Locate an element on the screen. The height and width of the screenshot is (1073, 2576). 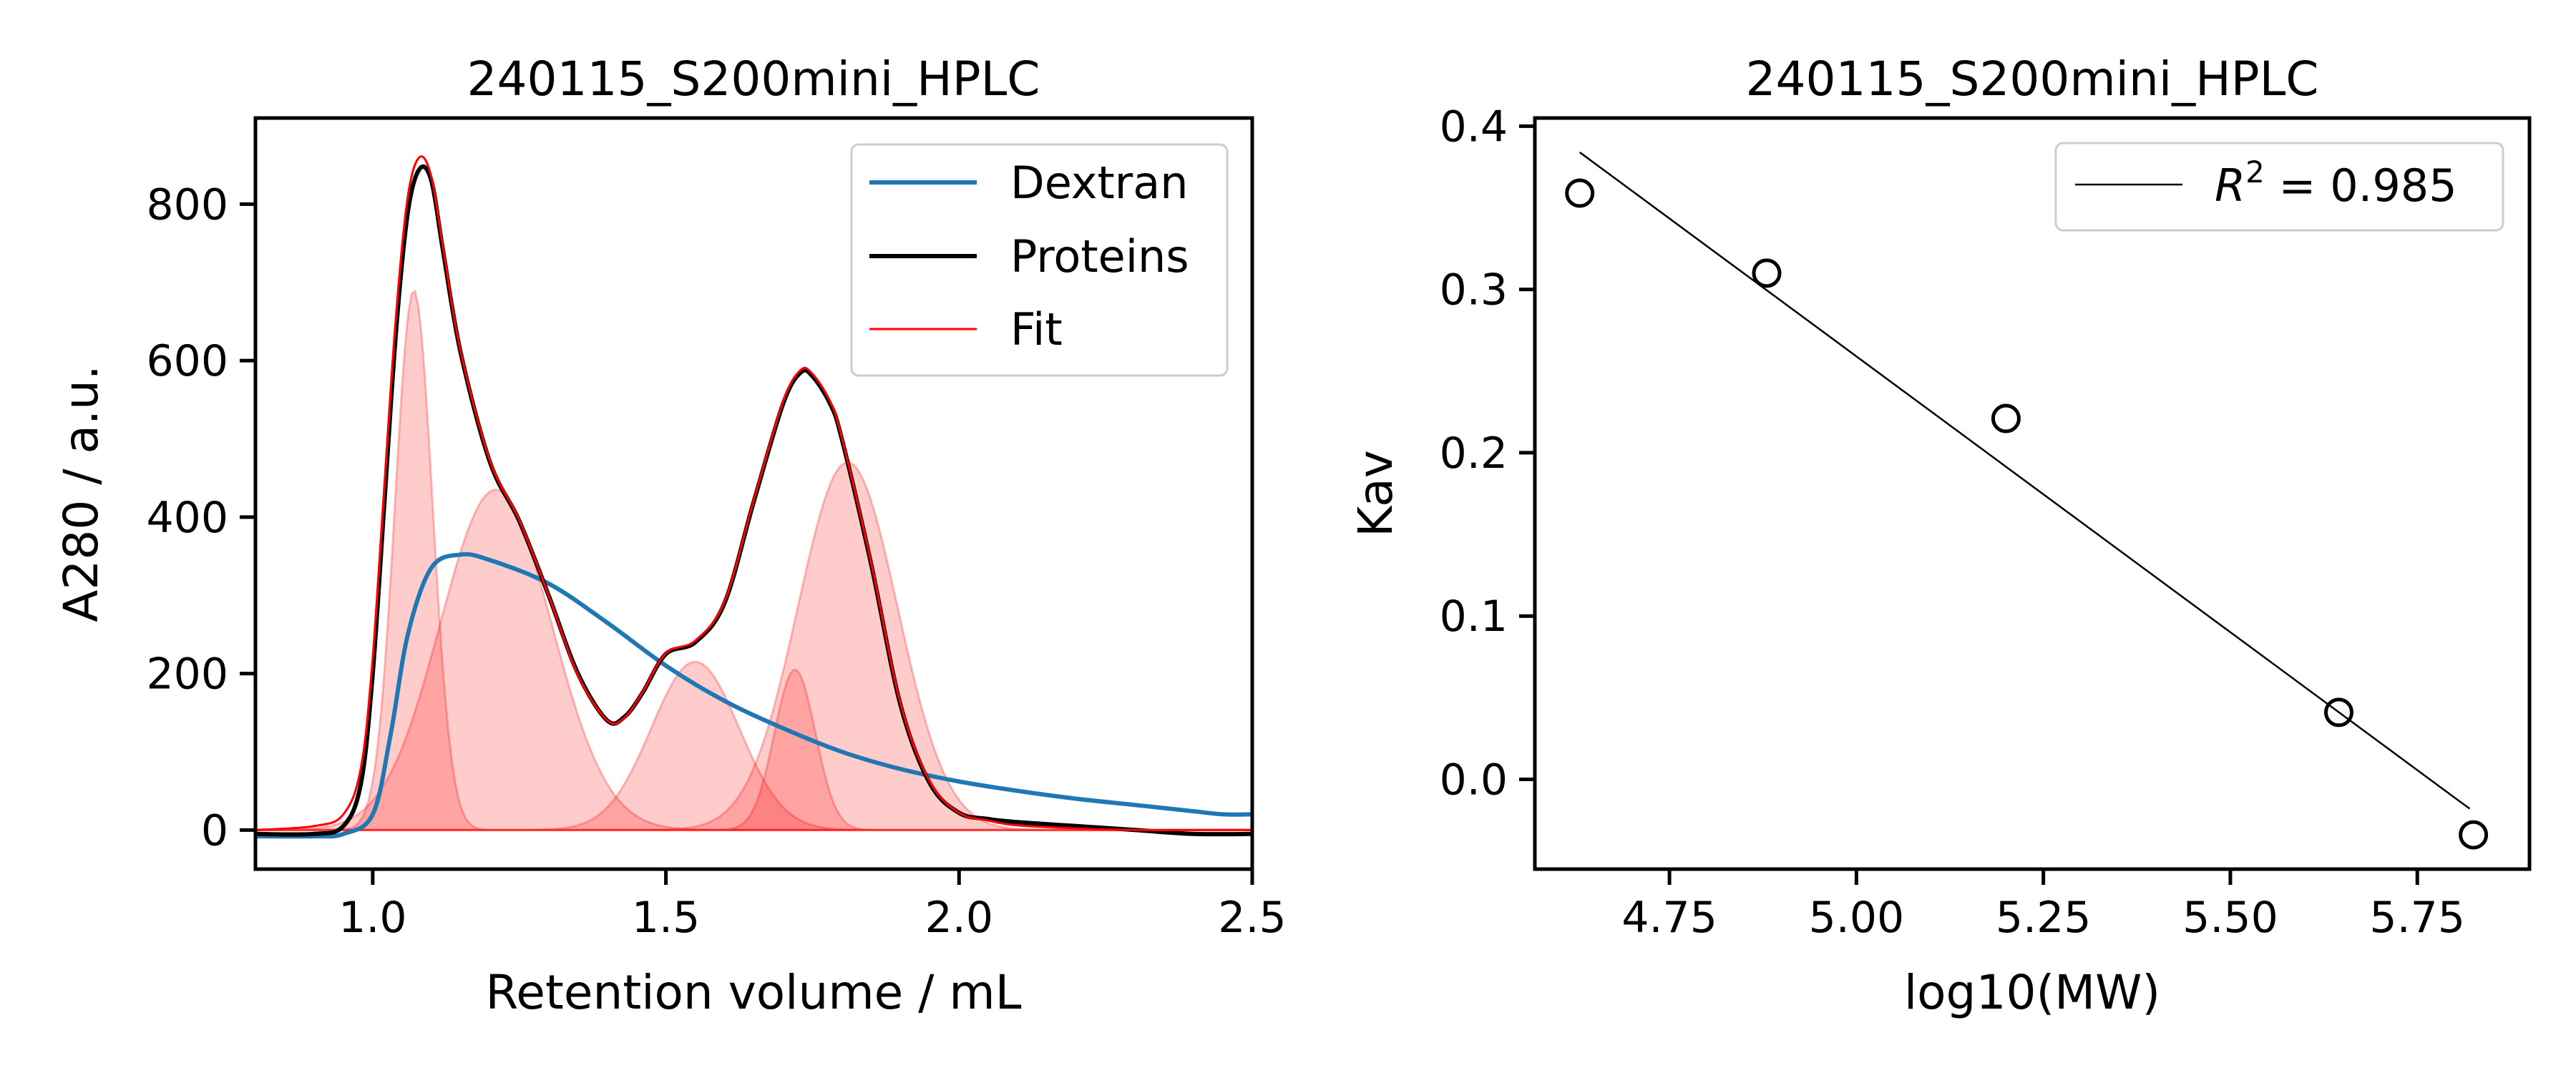
left-legend: Dextran Proteins Fit is located at coordinates (1039, 260).